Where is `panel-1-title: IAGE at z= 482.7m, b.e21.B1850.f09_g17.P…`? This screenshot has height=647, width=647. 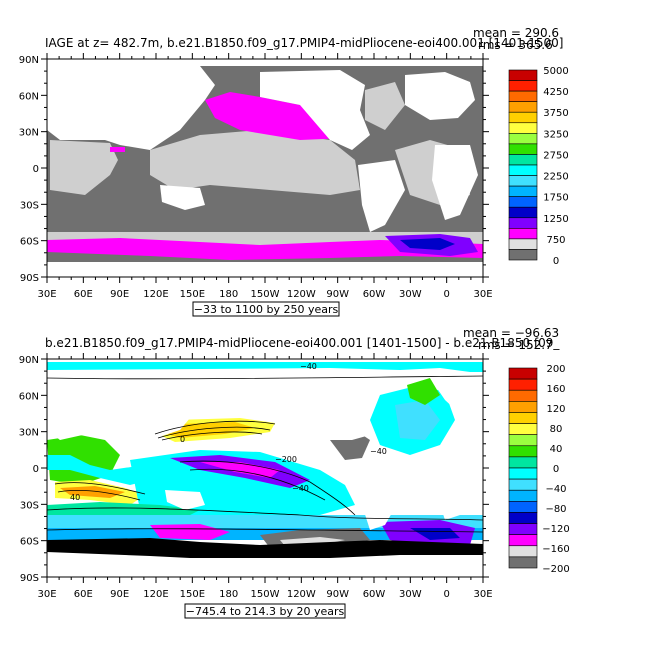 panel-1-title: IAGE at z= 482.7m, b.e21.B1850.f09_g17.P… is located at coordinates (304, 43).